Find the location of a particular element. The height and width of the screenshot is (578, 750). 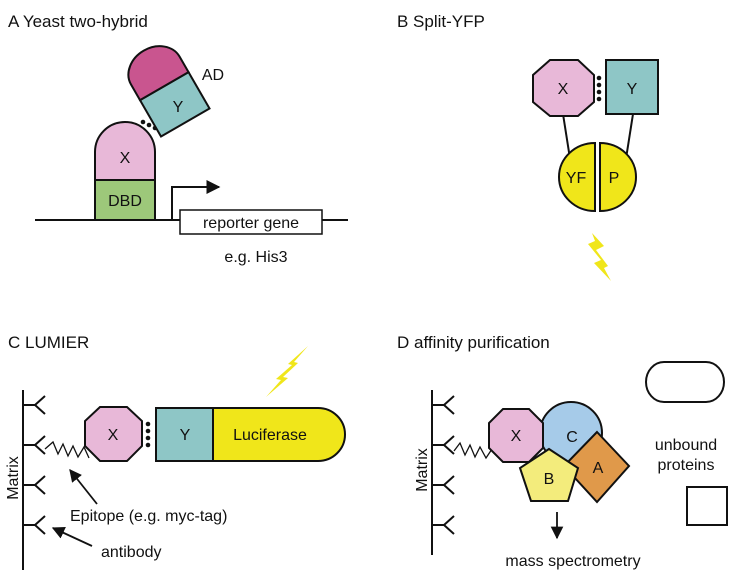

y-box-c is located at coordinates (184, 434).